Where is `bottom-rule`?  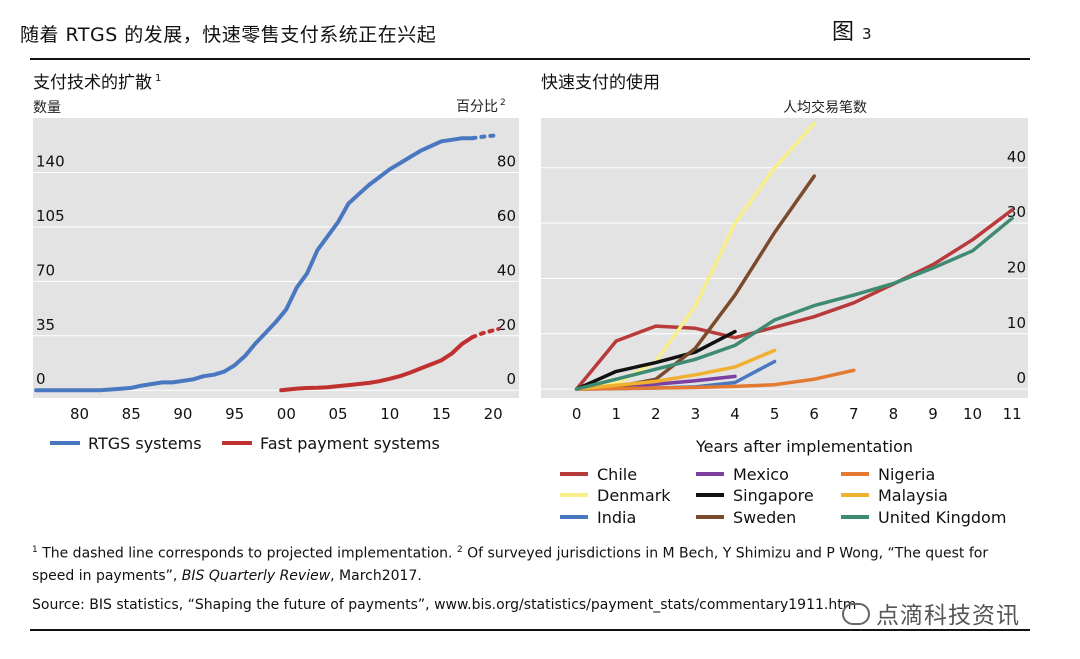
bottom-rule is located at coordinates (530, 630).